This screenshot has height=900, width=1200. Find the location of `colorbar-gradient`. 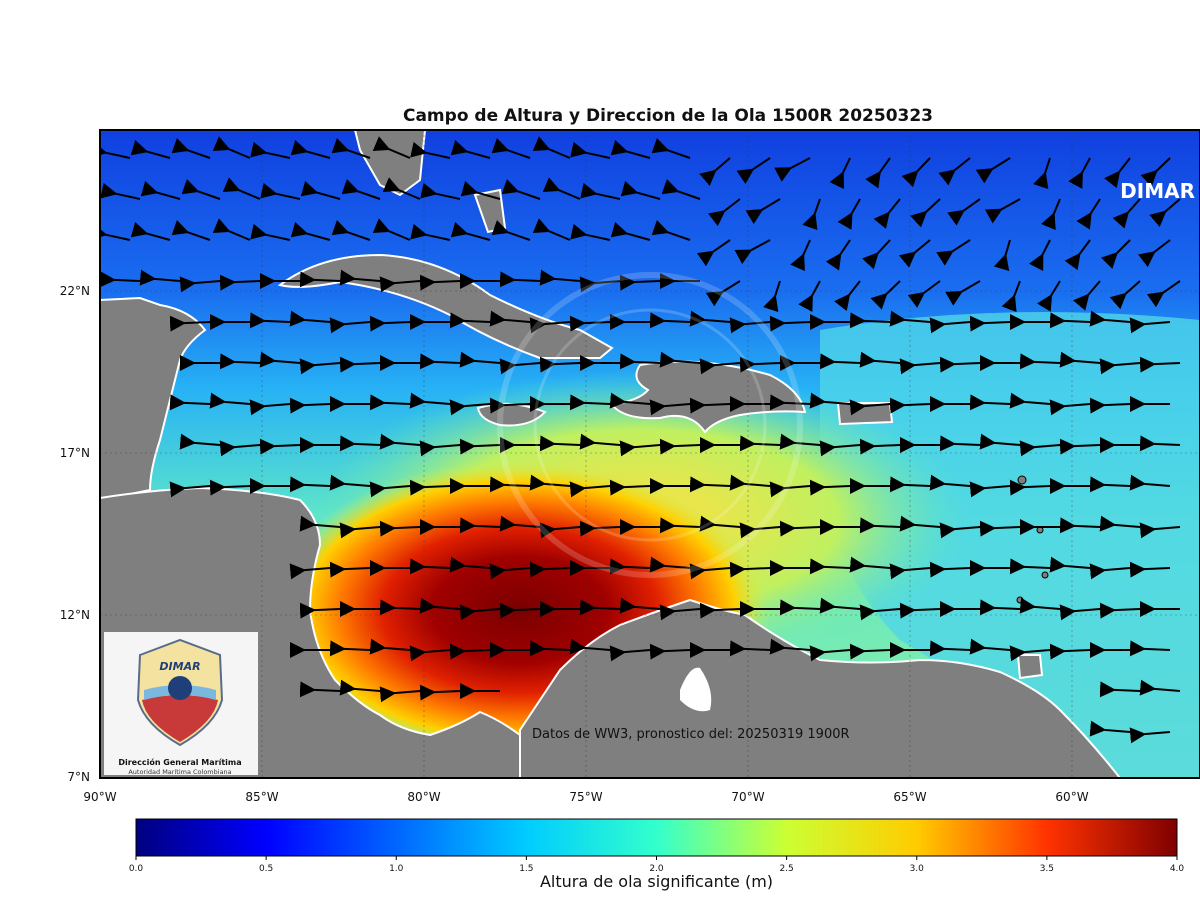

colorbar-gradient is located at coordinates (656, 837).